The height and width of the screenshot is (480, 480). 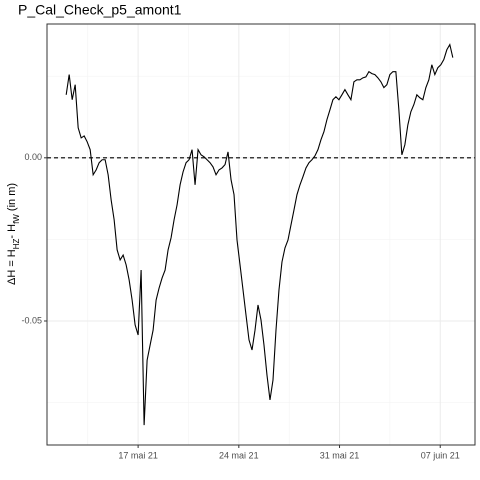 What do you see at coordinates (16, 219) in the screenshot?
I see `y-label-sub: fW` at bounding box center [16, 219].